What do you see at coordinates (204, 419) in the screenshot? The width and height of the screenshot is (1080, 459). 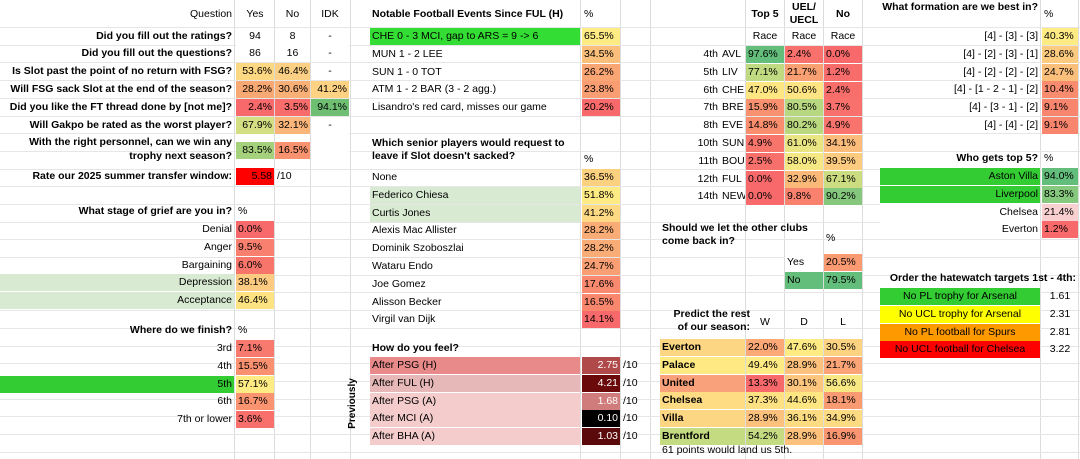 I see `finish-position: 7th or lower` at bounding box center [204, 419].